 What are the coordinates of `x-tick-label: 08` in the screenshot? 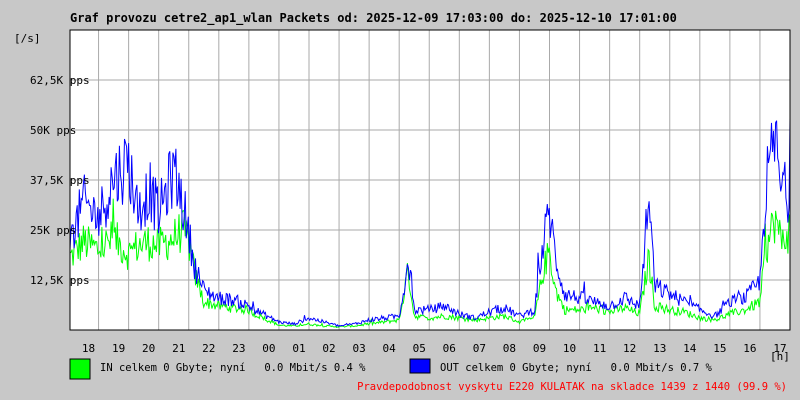 It's located at (509, 348).